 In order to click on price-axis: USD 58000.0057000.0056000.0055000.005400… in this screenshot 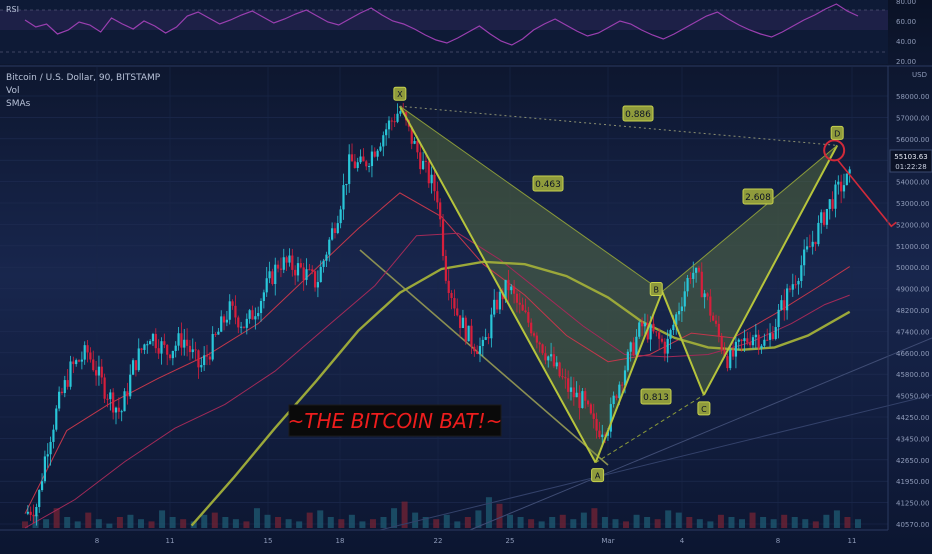, I will do `click(909, 298)`.